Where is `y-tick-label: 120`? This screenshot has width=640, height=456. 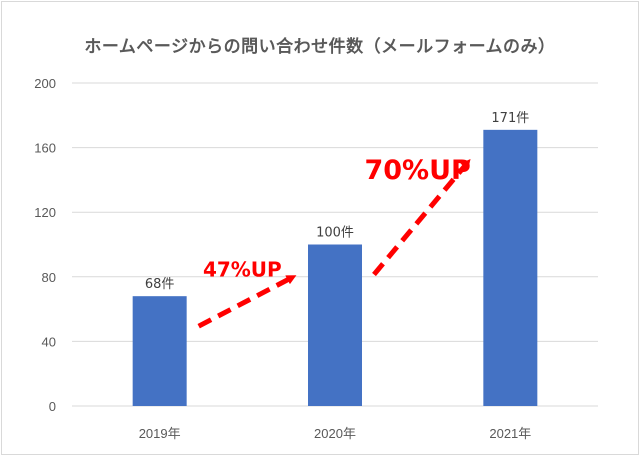 y-tick-label: 120 is located at coordinates (45, 212).